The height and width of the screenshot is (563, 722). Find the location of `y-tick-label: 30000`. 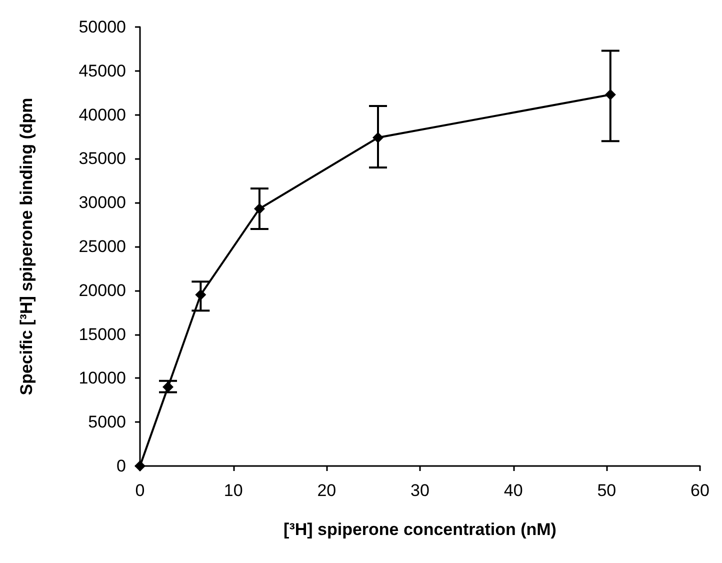

y-tick-label: 30000 is located at coordinates (102, 202).